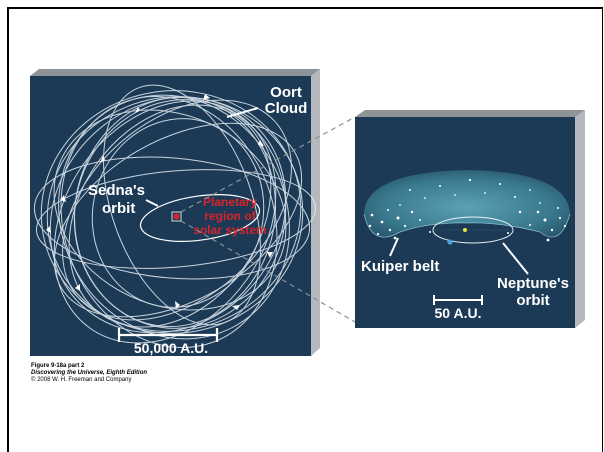 The height and width of the screenshot is (452, 604). I want to click on sun-icon, so click(177, 217).